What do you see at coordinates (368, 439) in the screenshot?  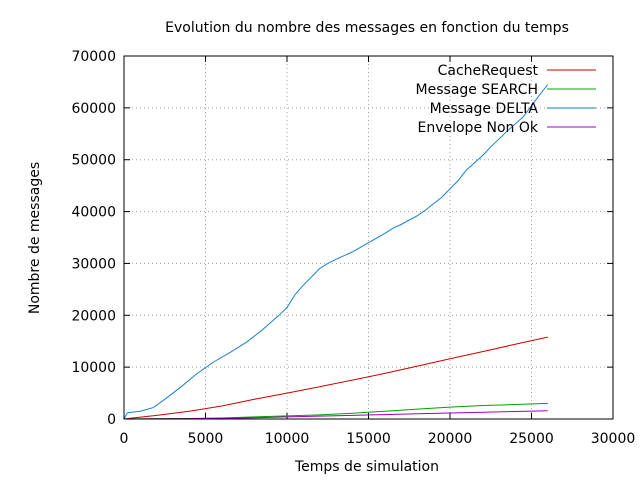 I see `x-tick-label: 15000` at bounding box center [368, 439].